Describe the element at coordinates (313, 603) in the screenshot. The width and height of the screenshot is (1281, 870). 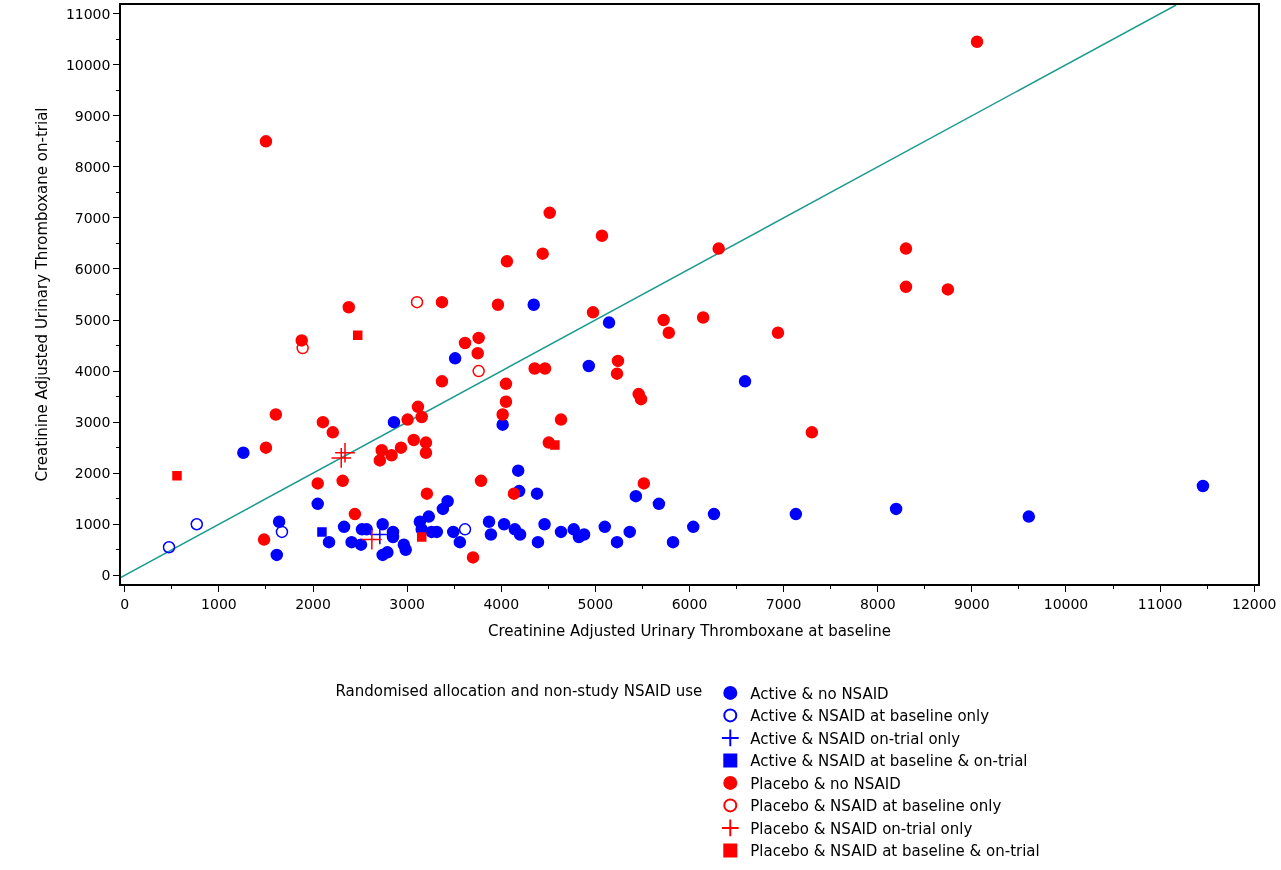
I see `x-tick-label: 2000` at that location.